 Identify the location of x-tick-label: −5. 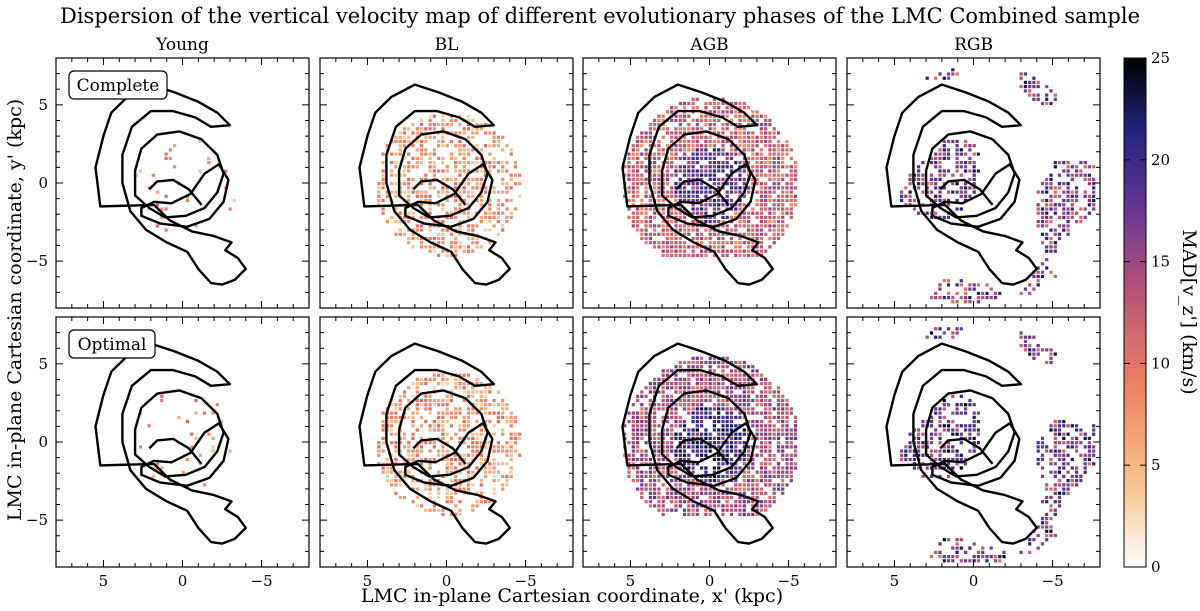
(526, 581).